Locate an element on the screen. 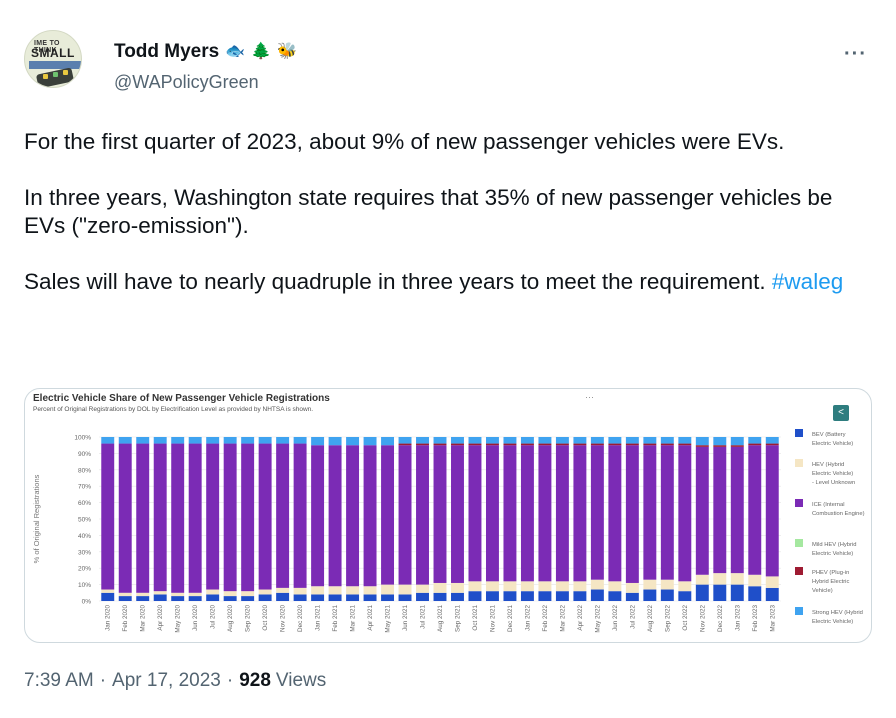  x-tick-label: Dec 2020 is located at coordinates (300, 618).